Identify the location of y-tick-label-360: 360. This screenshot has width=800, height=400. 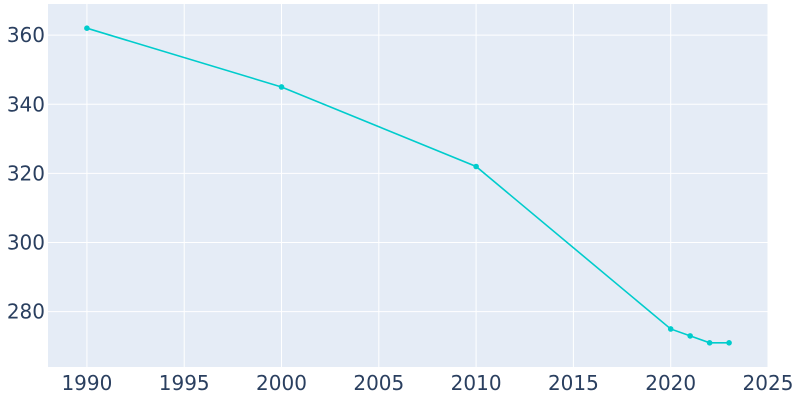
(26, 35).